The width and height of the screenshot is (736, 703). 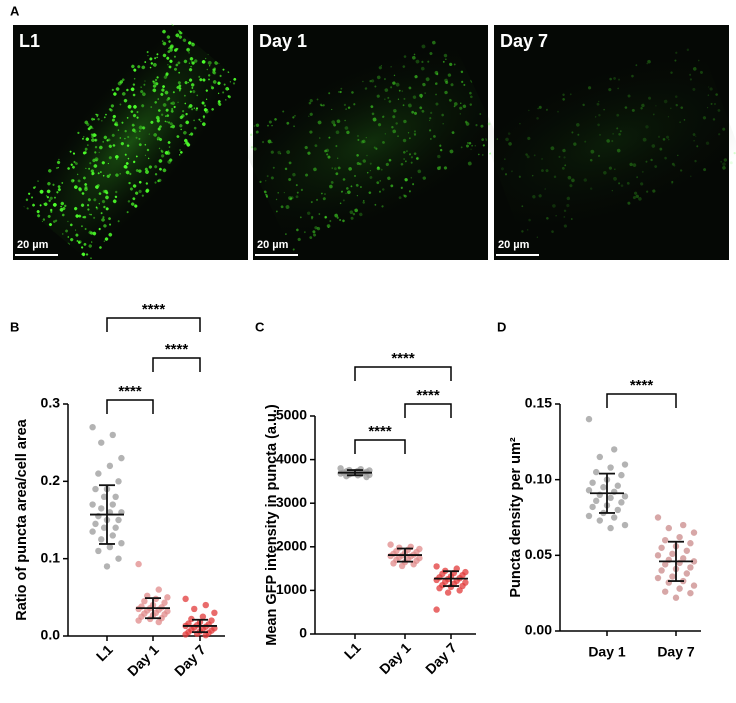 What do you see at coordinates (130, 142) in the screenshot?
I see `worm-glow` at bounding box center [130, 142].